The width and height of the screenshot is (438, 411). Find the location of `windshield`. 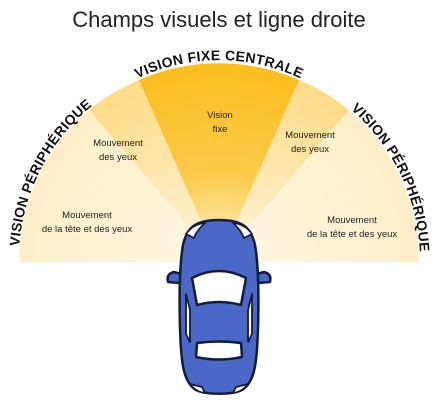

windshield is located at coordinates (219, 288).